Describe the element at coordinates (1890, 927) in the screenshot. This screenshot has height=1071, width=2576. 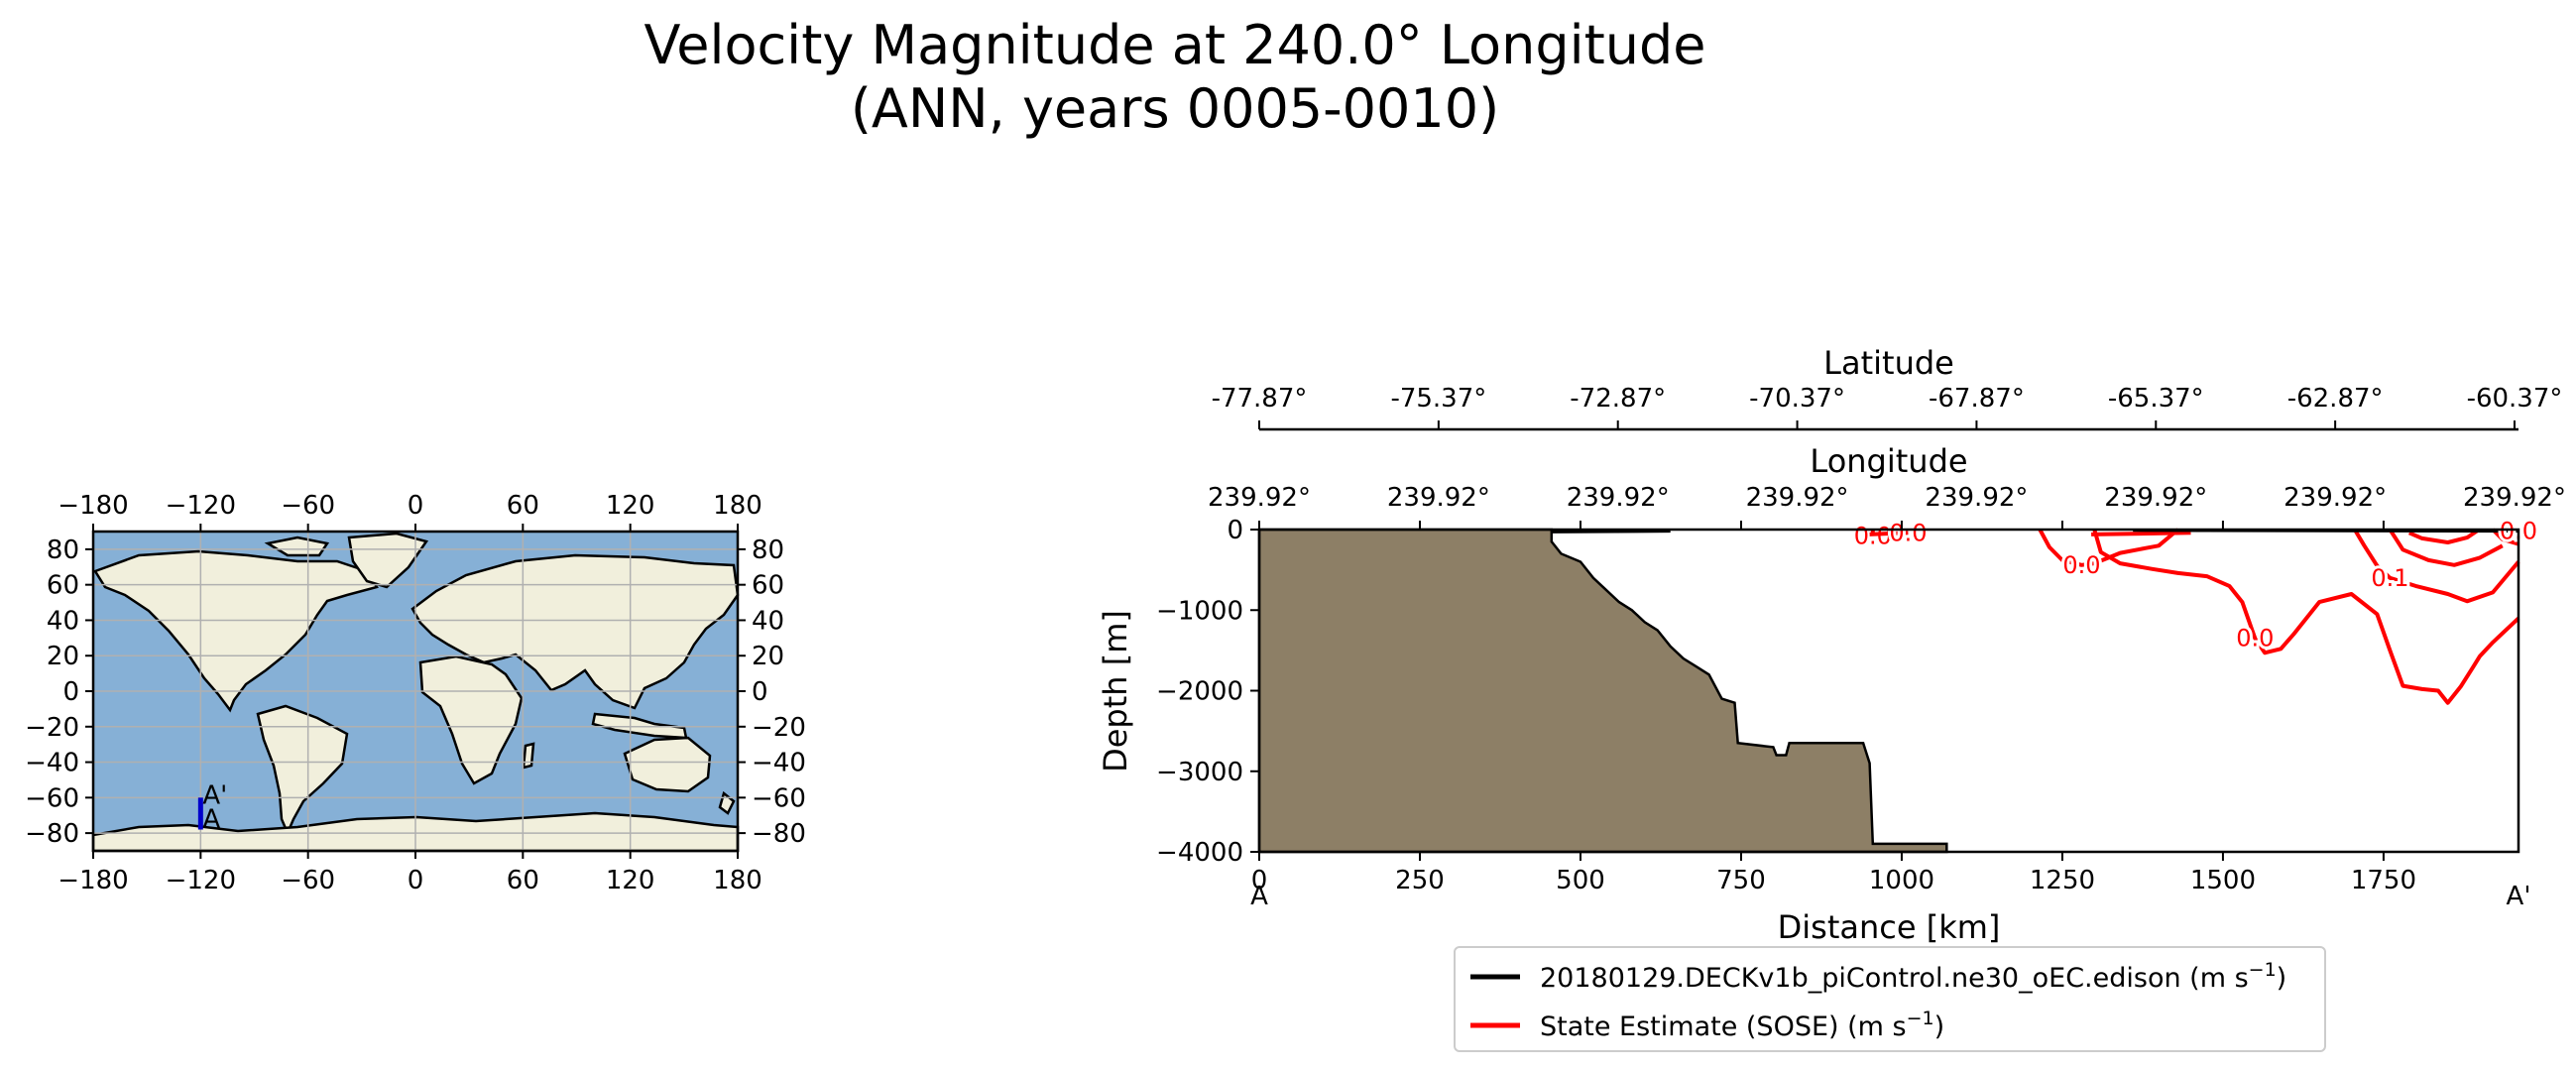
I see `x-axis-label: Distance [km]` at that location.